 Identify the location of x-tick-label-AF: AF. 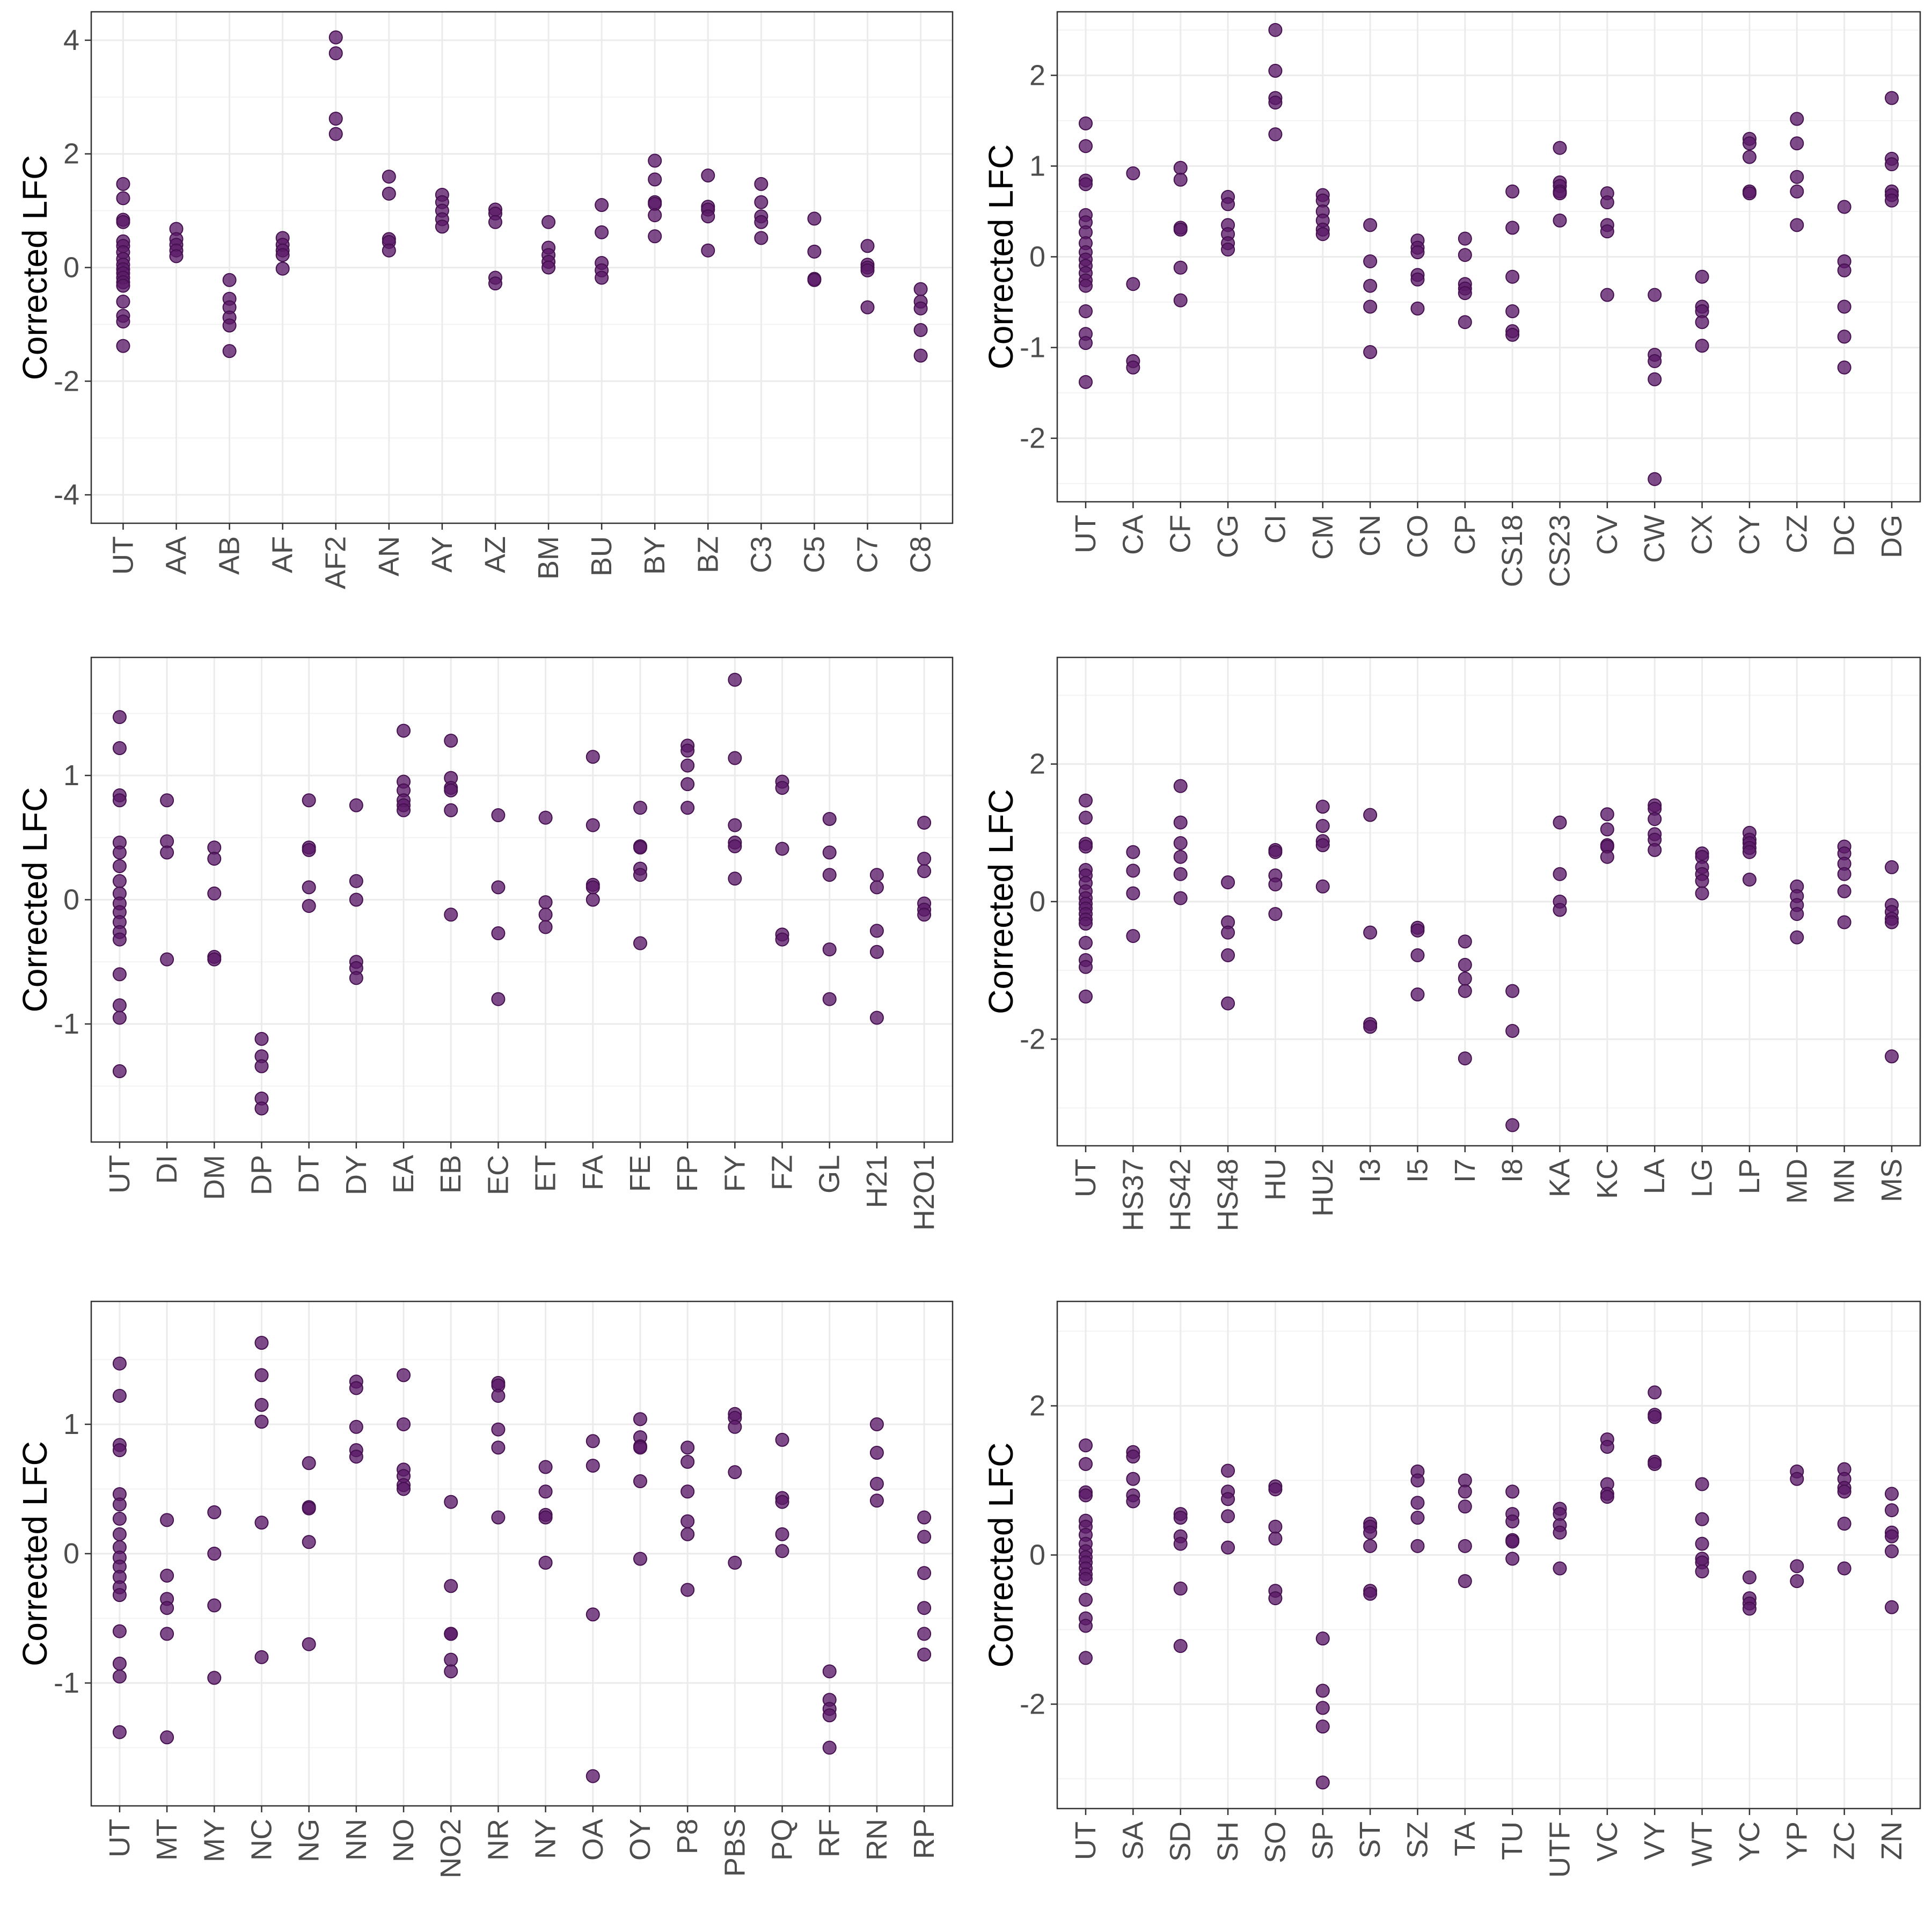
(283, 554).